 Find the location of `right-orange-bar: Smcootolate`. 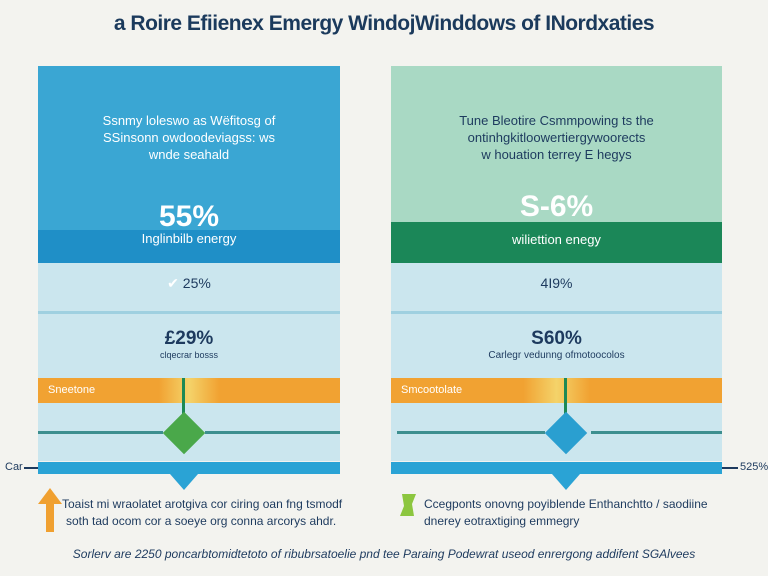

right-orange-bar: Smcootolate is located at coordinates (556, 390).